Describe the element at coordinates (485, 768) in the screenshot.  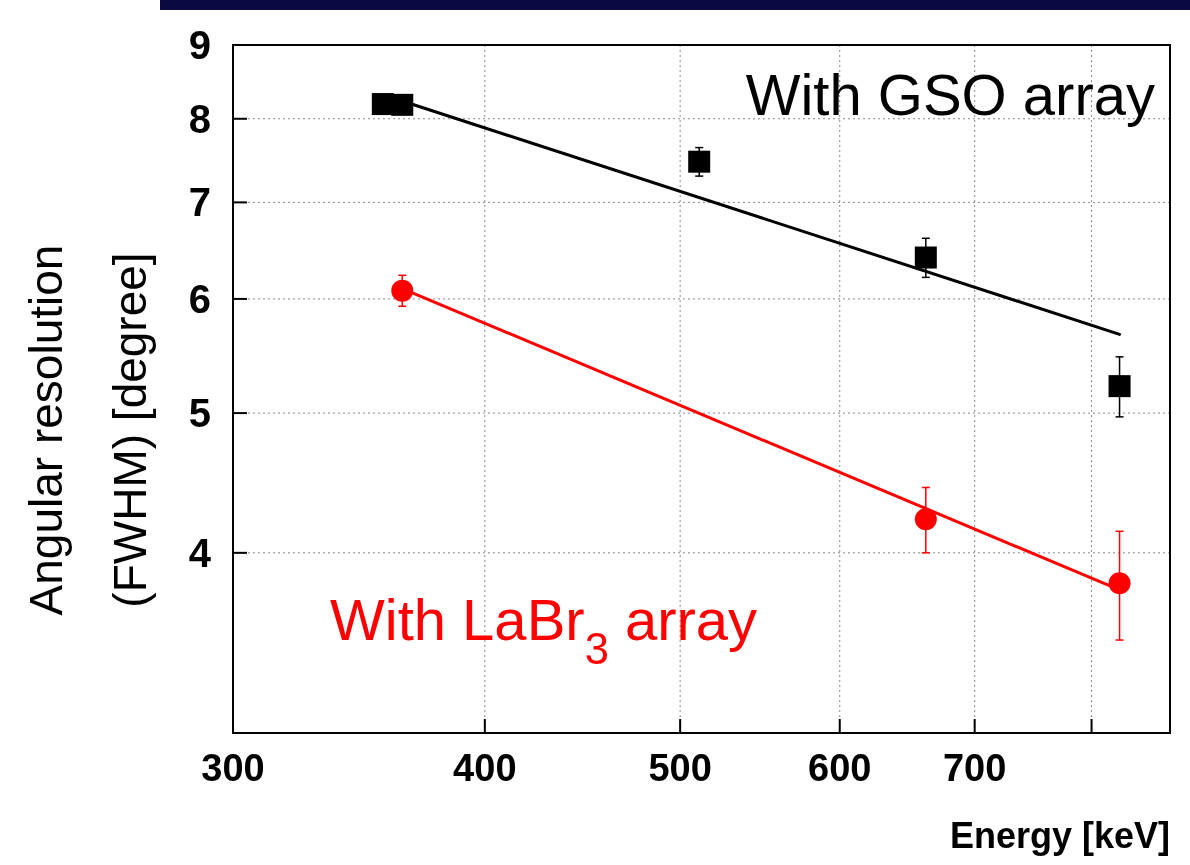
I see `x-tick-label: 400` at that location.